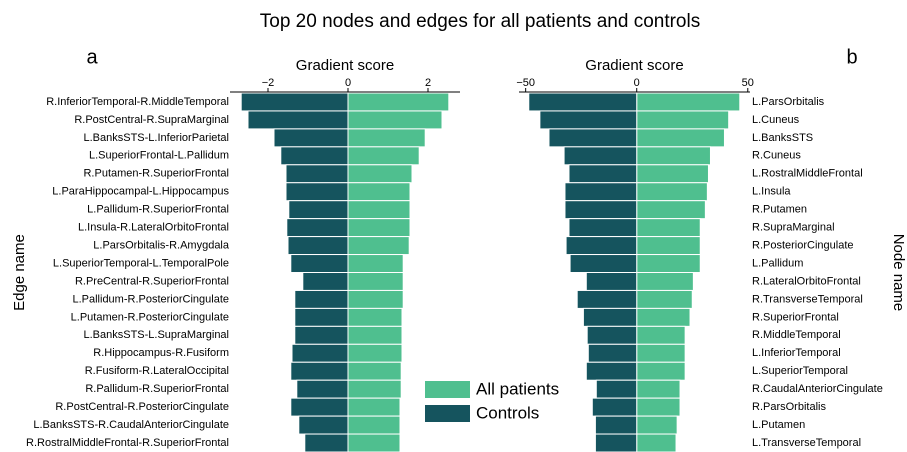  What do you see at coordinates (157, 389) in the screenshot?
I see `y-tick-label: R.Pallidum-R.SuperiorFrontal` at bounding box center [157, 389].